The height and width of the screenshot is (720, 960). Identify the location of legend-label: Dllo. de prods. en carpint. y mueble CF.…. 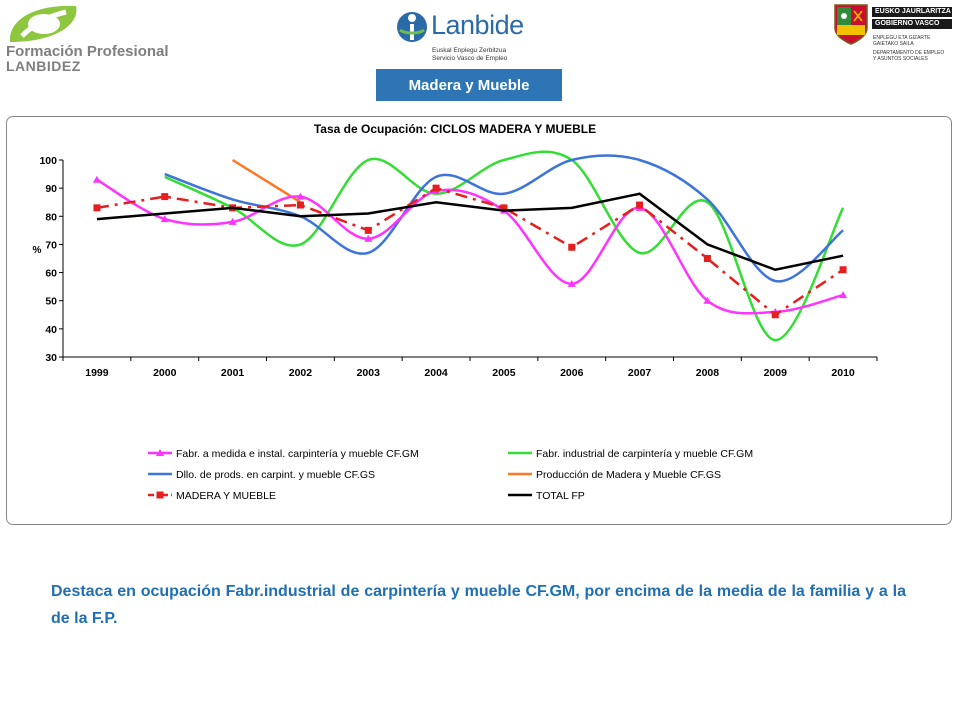
(275, 475).